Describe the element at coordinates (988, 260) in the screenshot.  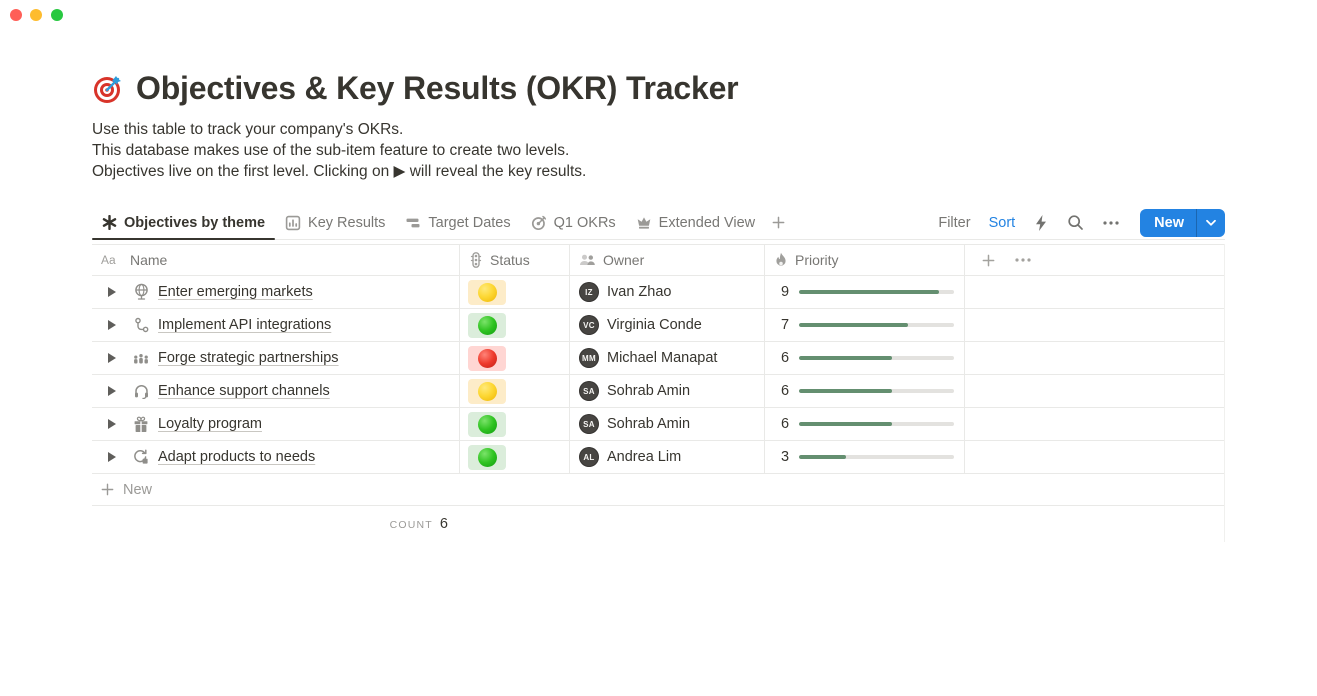
I see `add-column-button` at that location.